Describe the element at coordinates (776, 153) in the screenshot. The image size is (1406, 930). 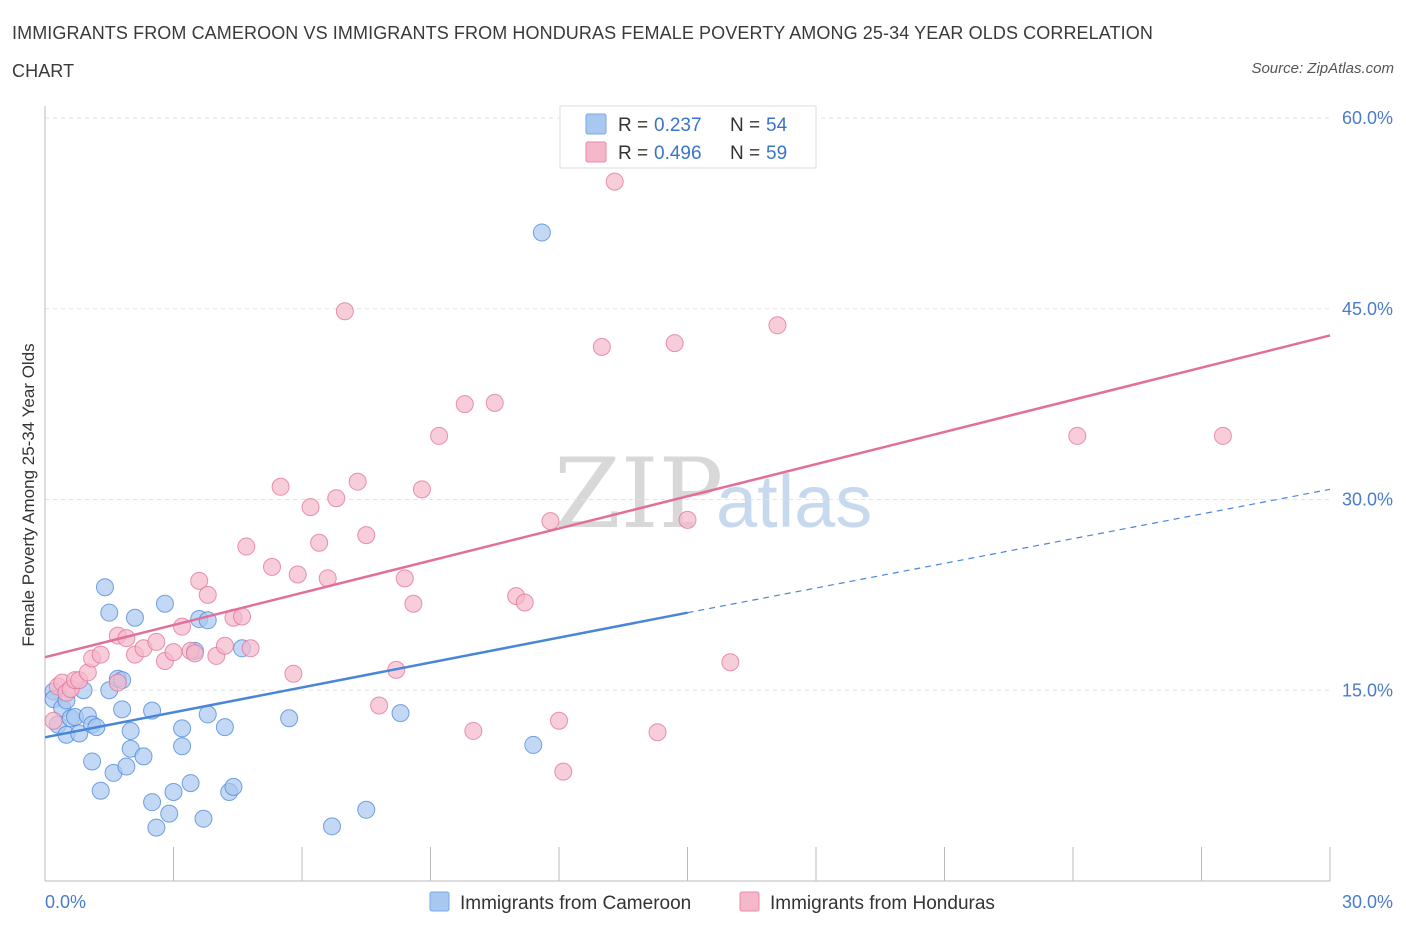
I see `legend-n-value-honduras: 59` at that location.